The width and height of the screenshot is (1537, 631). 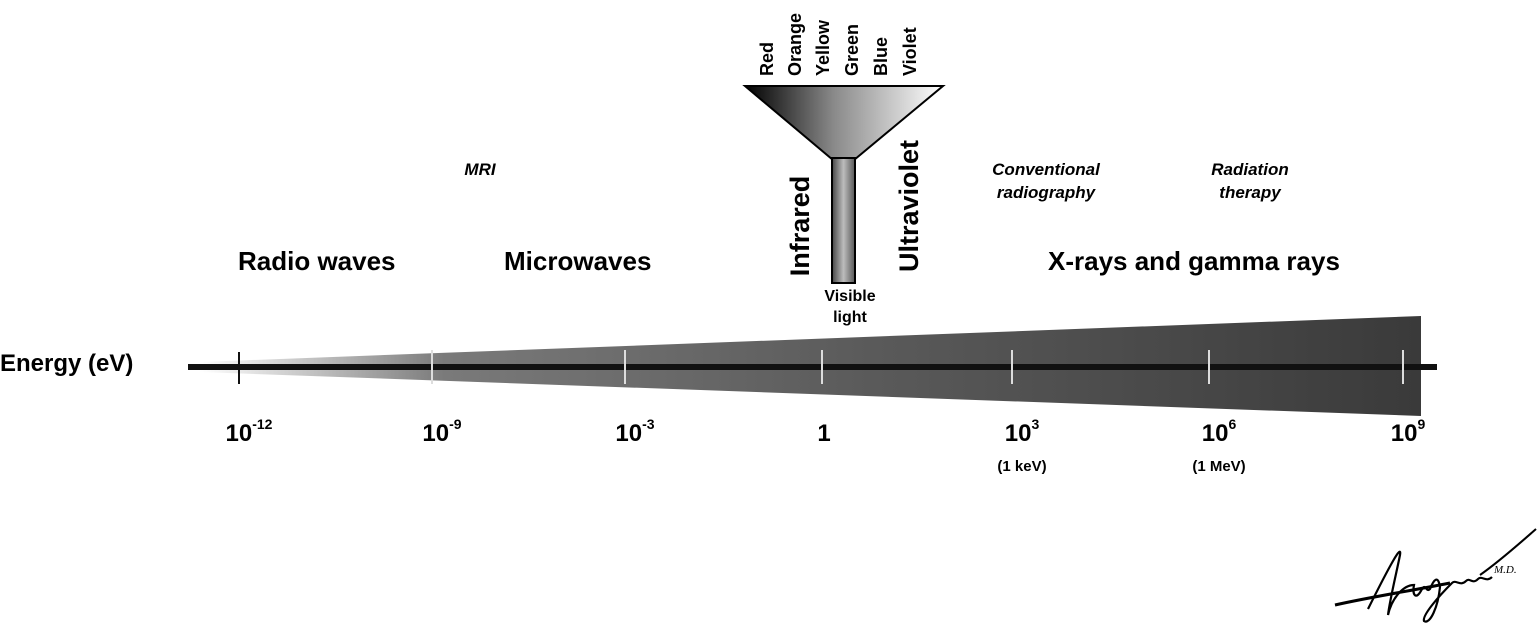 What do you see at coordinates (823, 47) in the screenshot?
I see `color-yellow: Yellow` at bounding box center [823, 47].